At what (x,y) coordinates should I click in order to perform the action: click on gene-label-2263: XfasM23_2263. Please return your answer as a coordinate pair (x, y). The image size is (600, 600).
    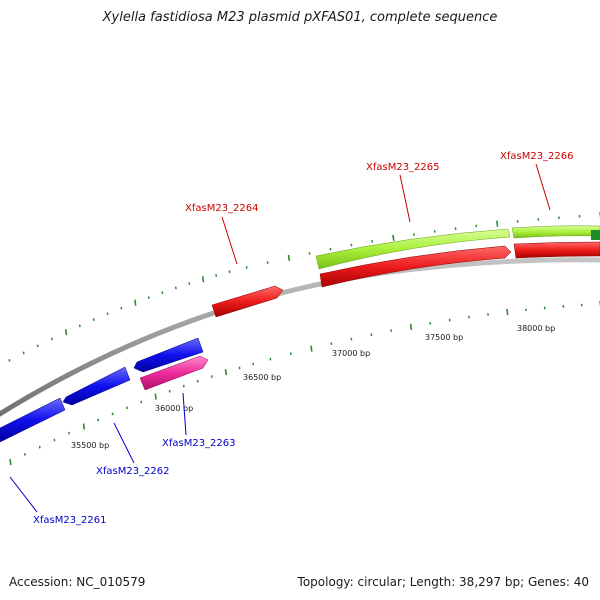
    Looking at the image, I should click on (199, 443).